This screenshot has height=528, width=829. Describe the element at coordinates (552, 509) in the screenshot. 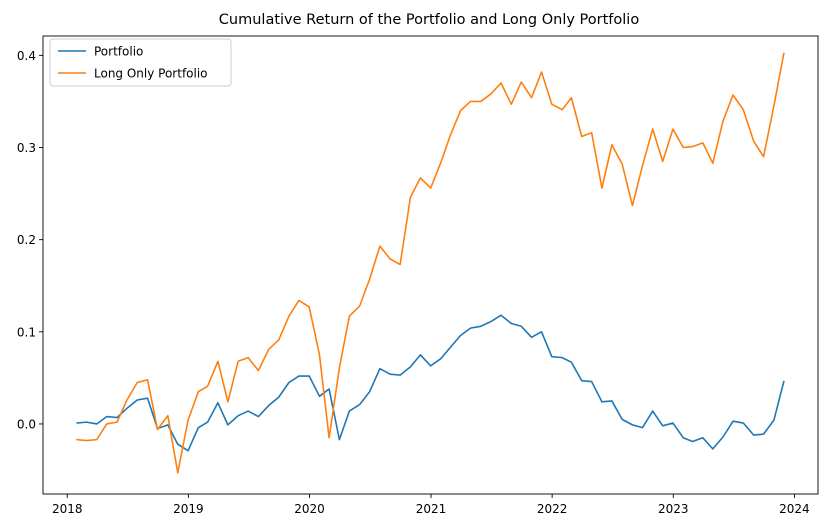

I see `x-tick-label: 2022` at that location.